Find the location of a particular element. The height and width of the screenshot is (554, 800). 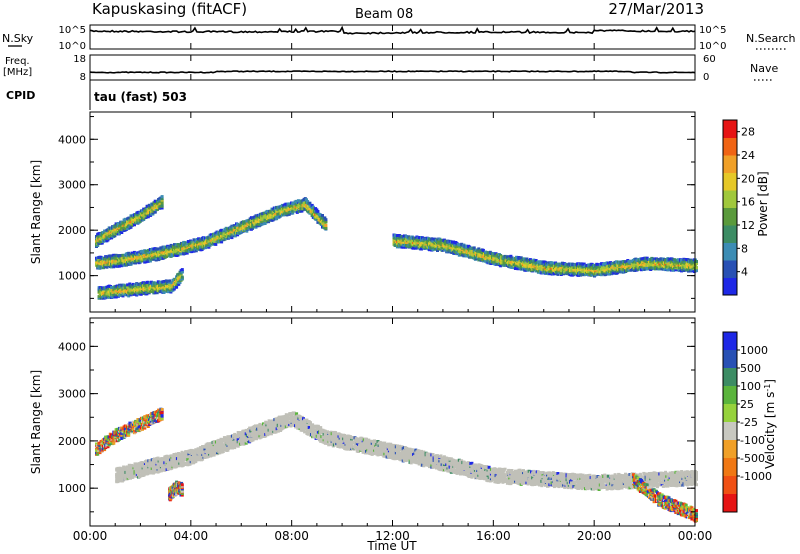

freq-label-line2: [MHz] is located at coordinates (17, 72).